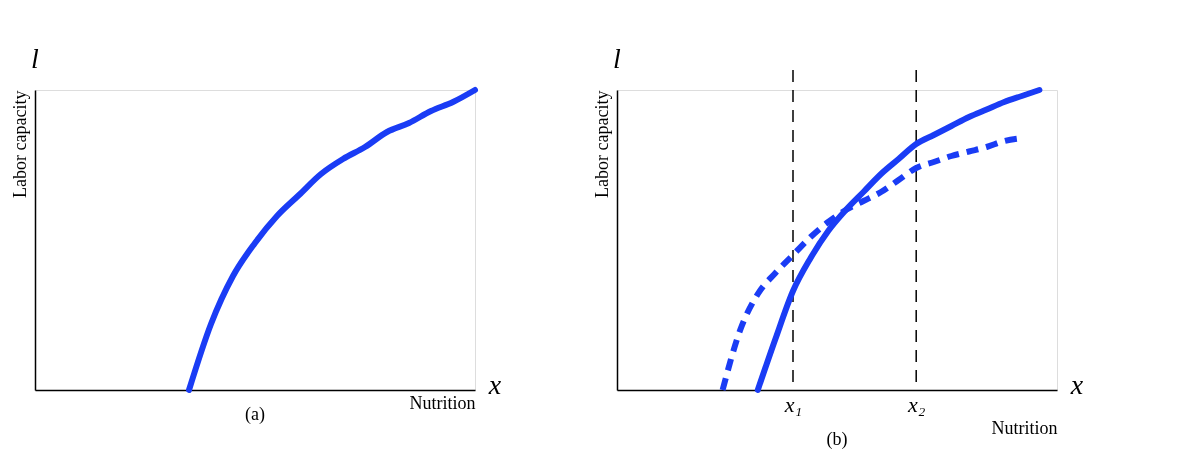 Image resolution: width=1204 pixels, height=471 pixels. Describe the element at coordinates (916, 404) in the screenshot. I see `x-tick-label: x₂` at that location.